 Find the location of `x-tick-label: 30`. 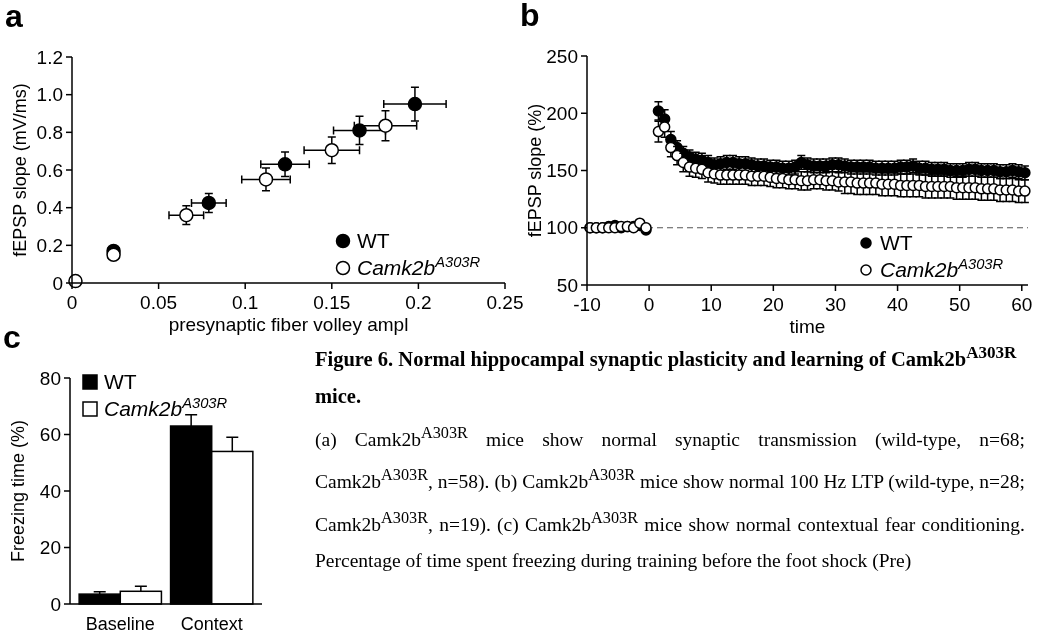

x-tick-label: 30 is located at coordinates (835, 304).